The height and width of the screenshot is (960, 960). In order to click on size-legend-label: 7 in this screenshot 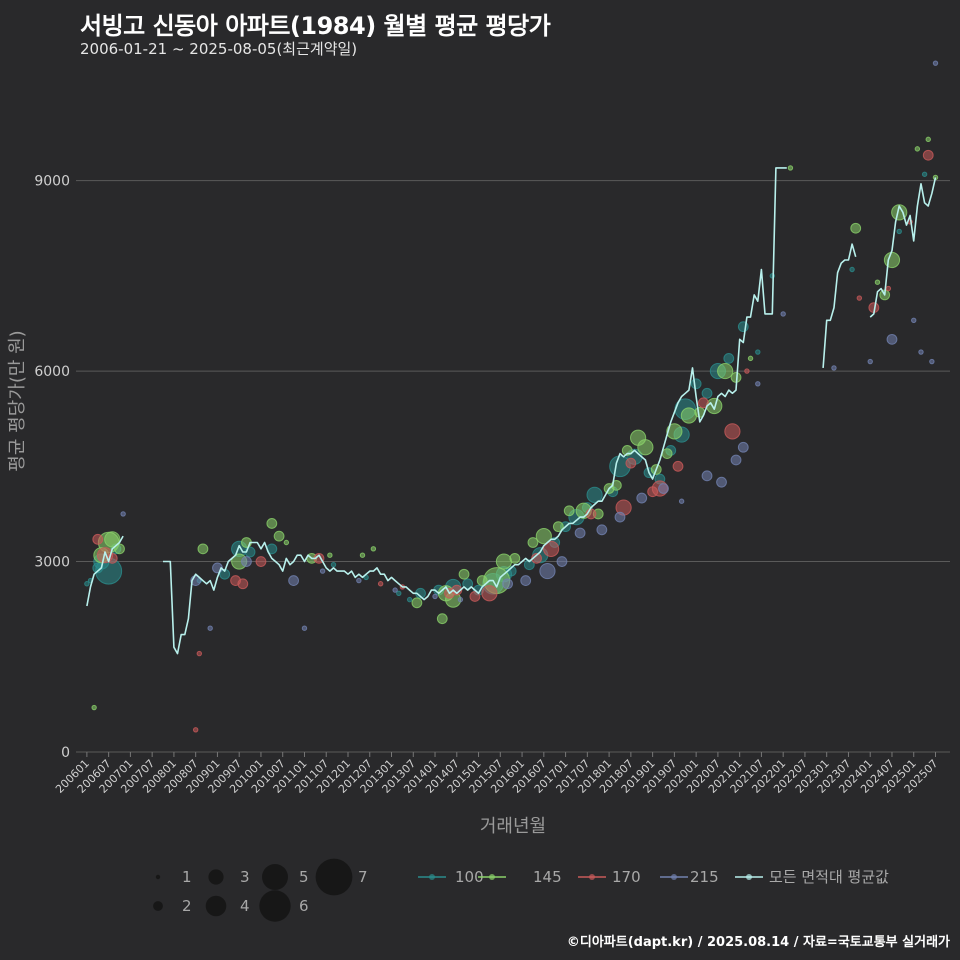, I will do `click(363, 877)`.